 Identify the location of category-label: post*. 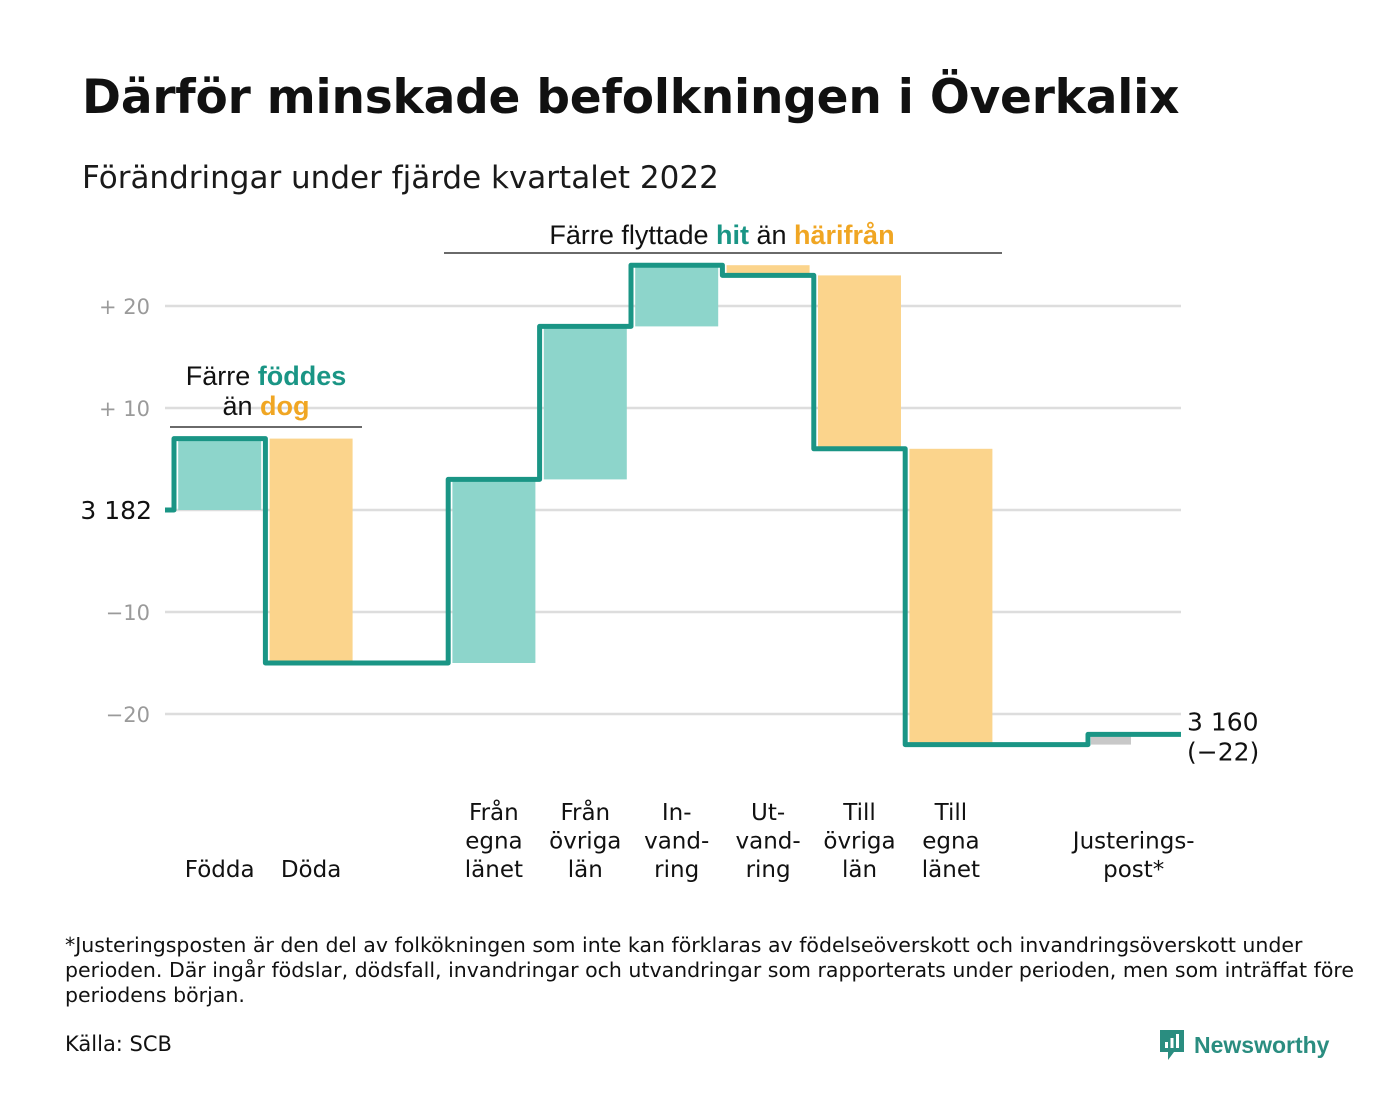
(1133, 870).